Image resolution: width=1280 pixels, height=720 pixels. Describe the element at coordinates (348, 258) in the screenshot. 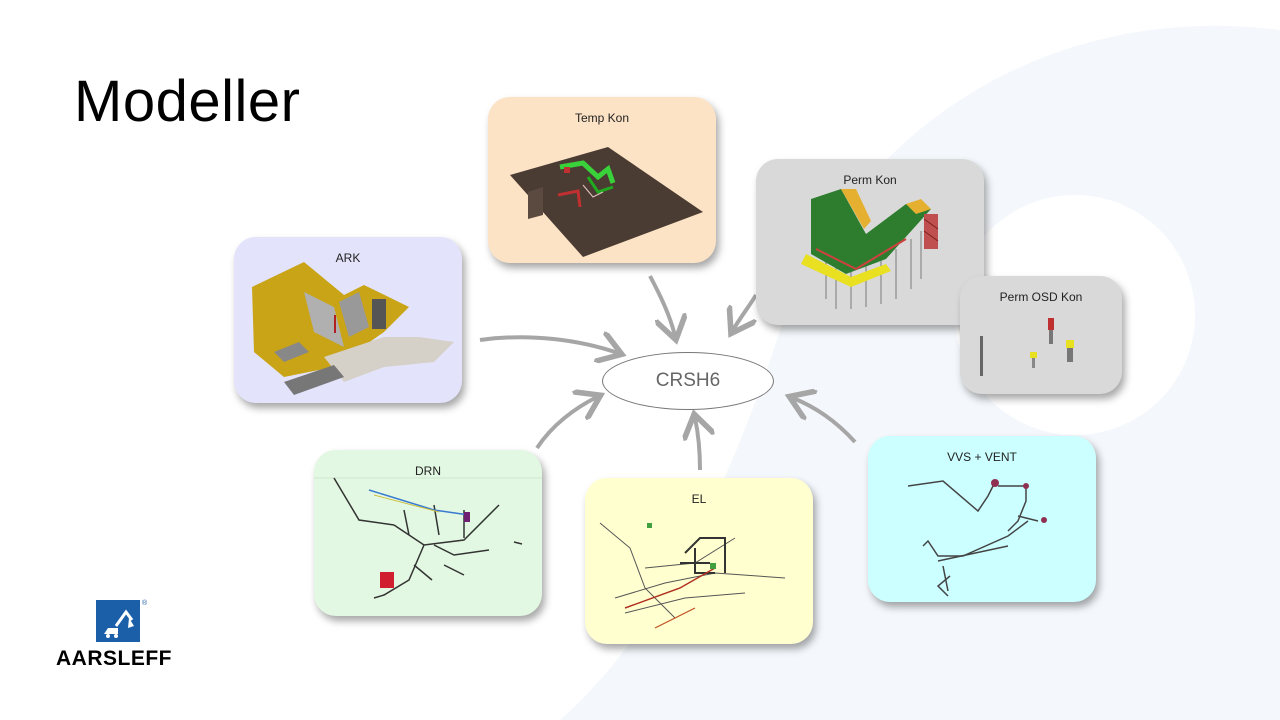

I see `card-label-ark: ARK` at that location.